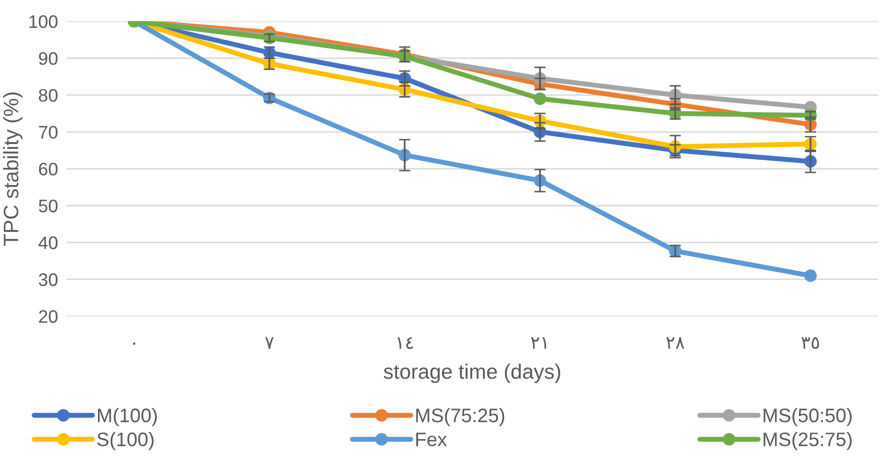 The height and width of the screenshot is (463, 887). Describe the element at coordinates (13, 169) in the screenshot. I see `y-axis-title: TPC stability (%)` at that location.